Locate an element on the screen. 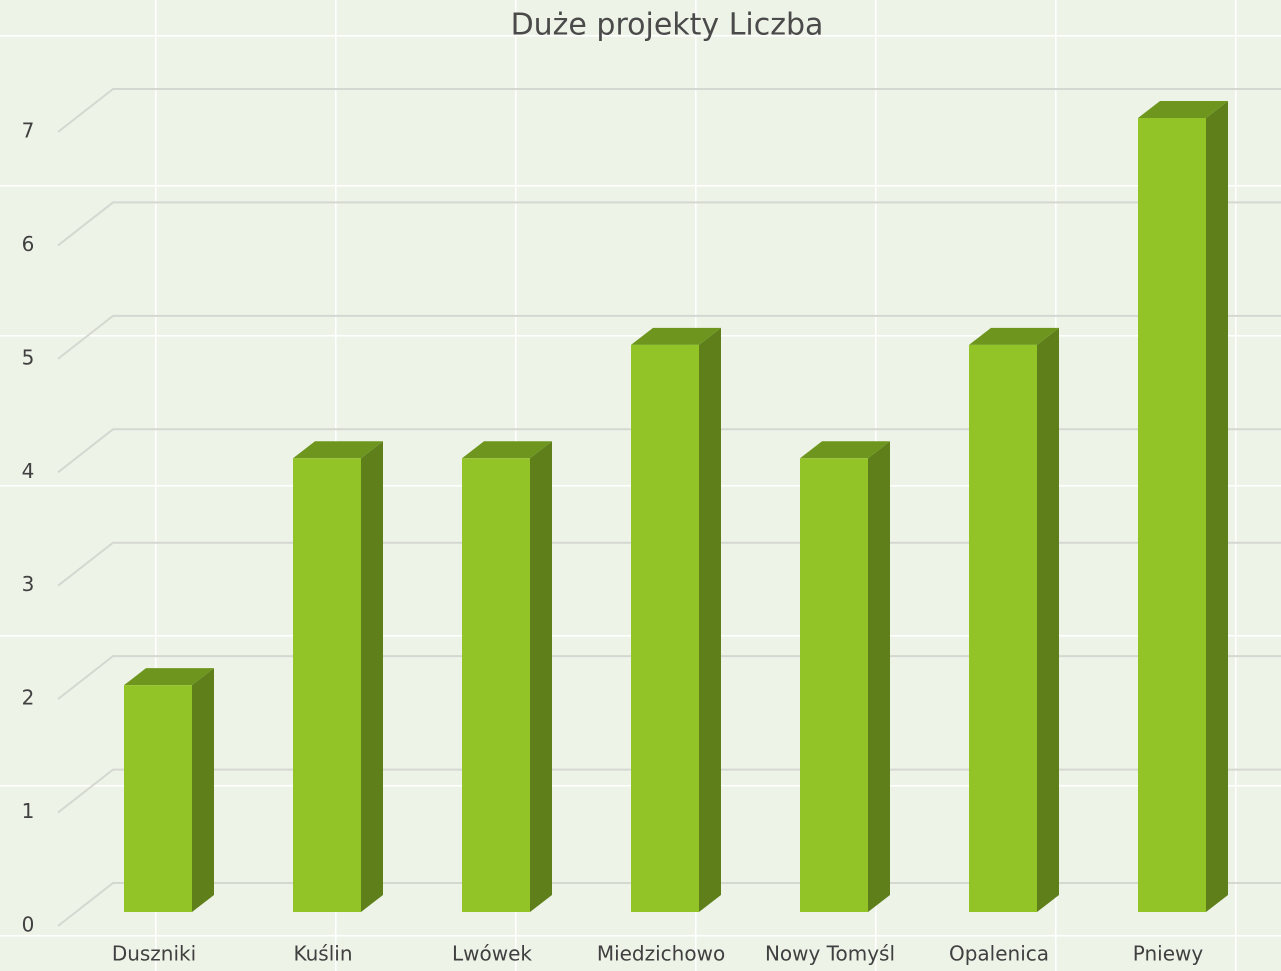 This screenshot has width=1281, height=971. x-tick-label: Duszniki is located at coordinates (154, 954).